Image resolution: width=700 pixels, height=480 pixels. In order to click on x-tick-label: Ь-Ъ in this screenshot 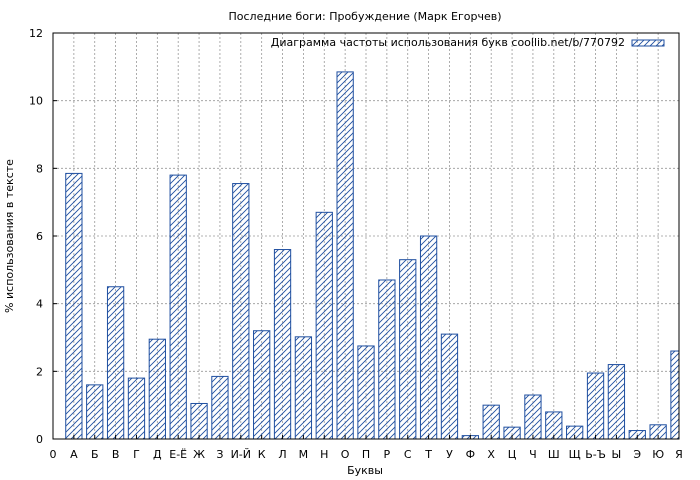, I will do `click(595, 454)`.